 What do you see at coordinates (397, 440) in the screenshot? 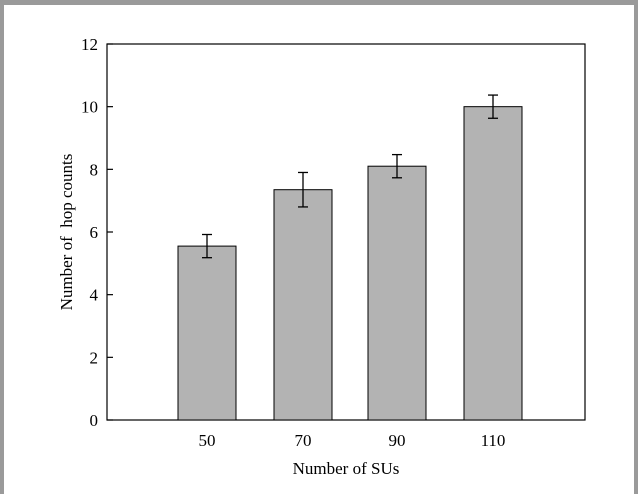
I see `x-tick-label: 90` at bounding box center [397, 440].